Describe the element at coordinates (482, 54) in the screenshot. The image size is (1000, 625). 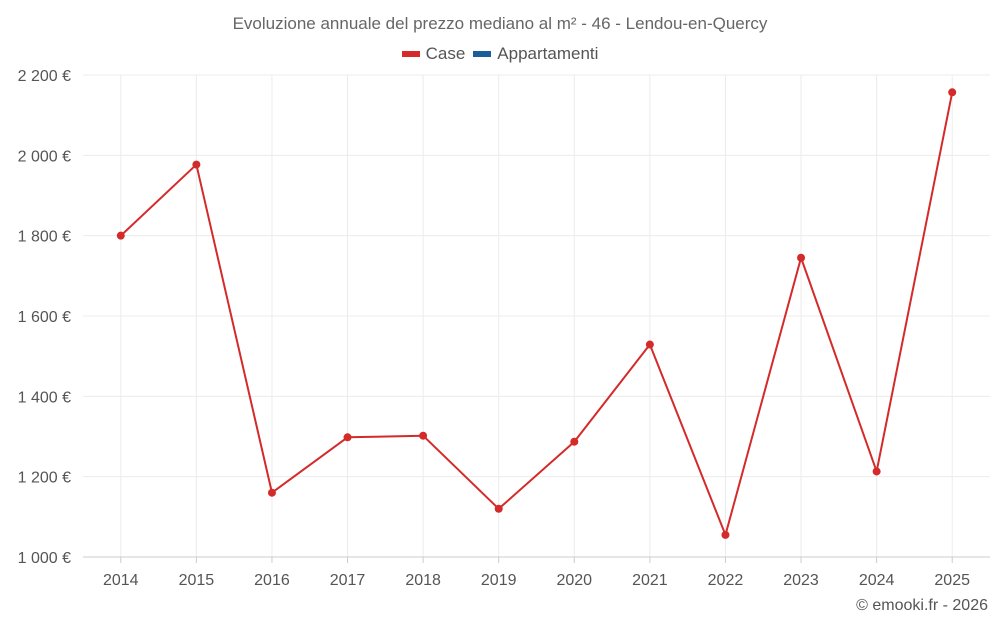
I see `legend-swatch-appartamenti` at that location.